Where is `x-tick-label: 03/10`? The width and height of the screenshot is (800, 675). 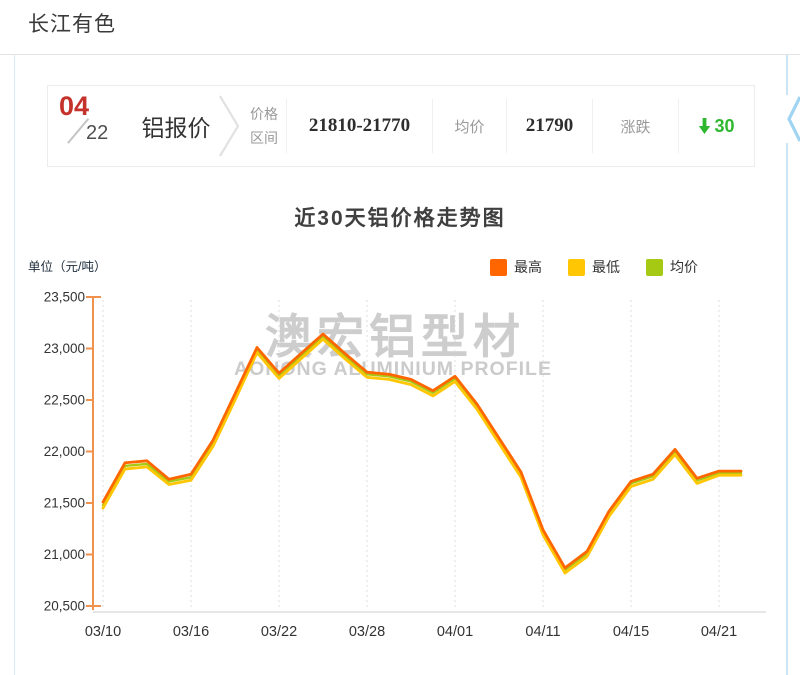
x-tick-label: 03/10 is located at coordinates (103, 632).